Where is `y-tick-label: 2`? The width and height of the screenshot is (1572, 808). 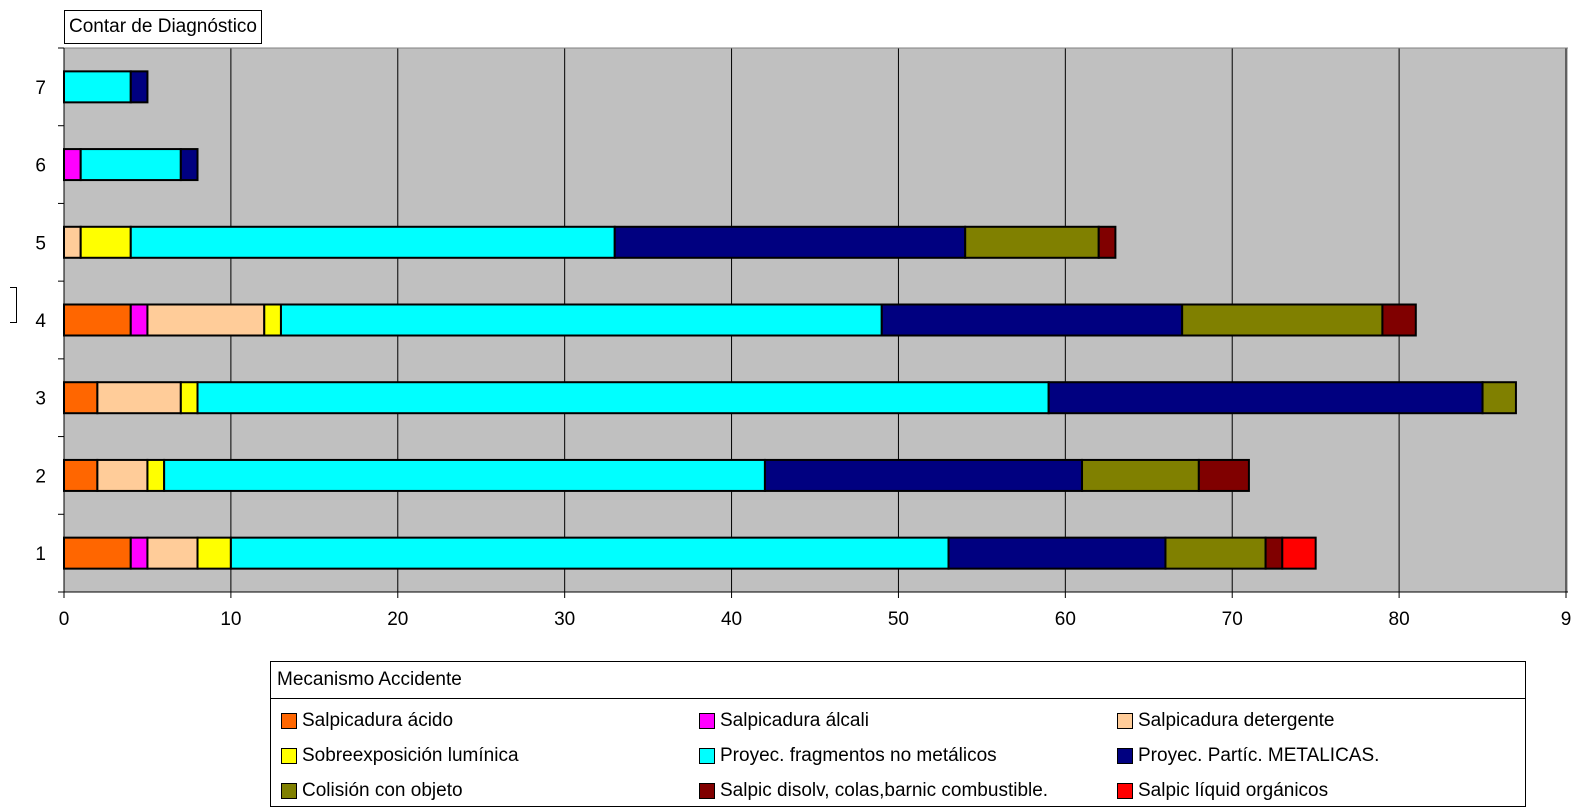 y-tick-label: 2 is located at coordinates (40, 476).